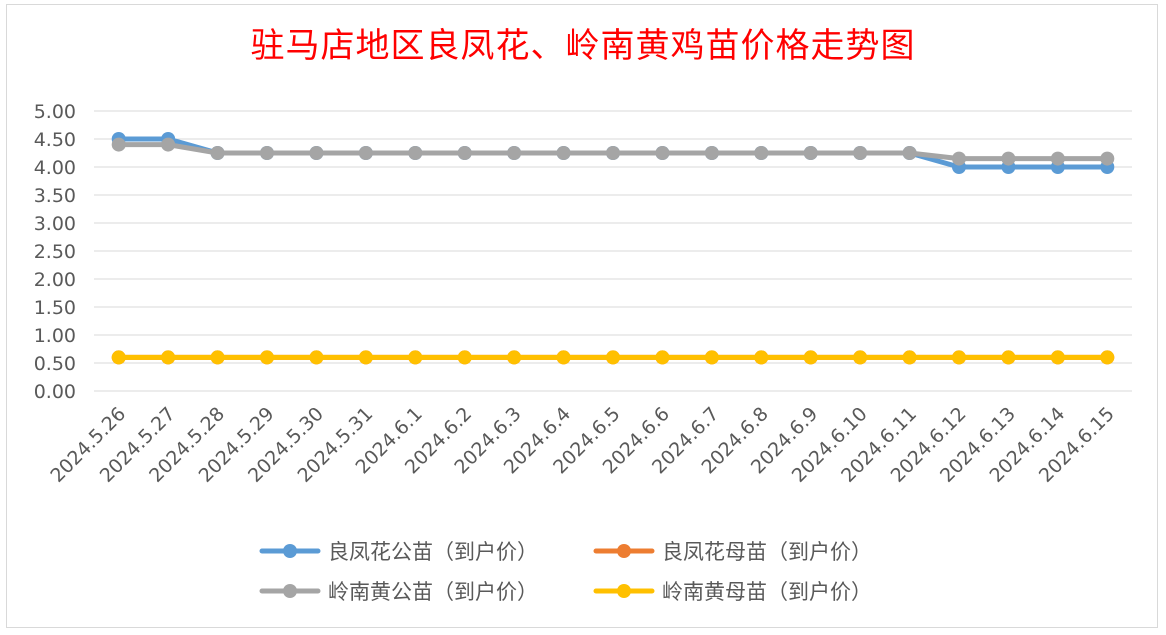  I want to click on legend-label: 岭南黄母苗（到户价）, so click(767, 592).